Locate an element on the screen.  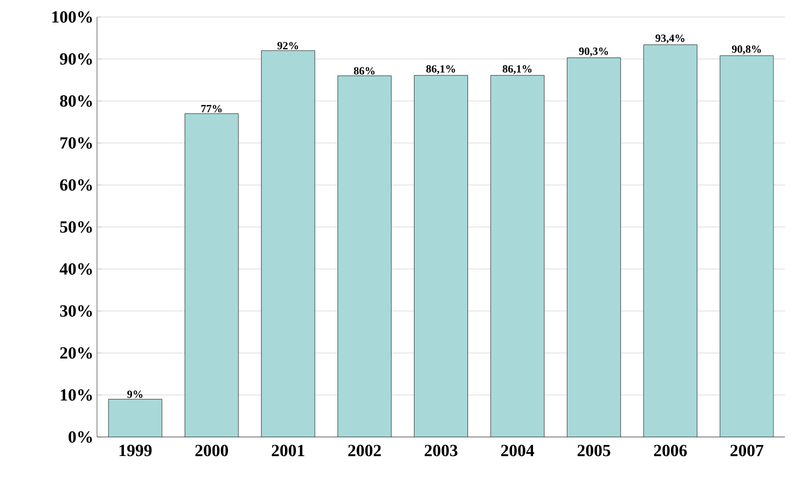
x-tick-label: 2002 is located at coordinates (364, 450).